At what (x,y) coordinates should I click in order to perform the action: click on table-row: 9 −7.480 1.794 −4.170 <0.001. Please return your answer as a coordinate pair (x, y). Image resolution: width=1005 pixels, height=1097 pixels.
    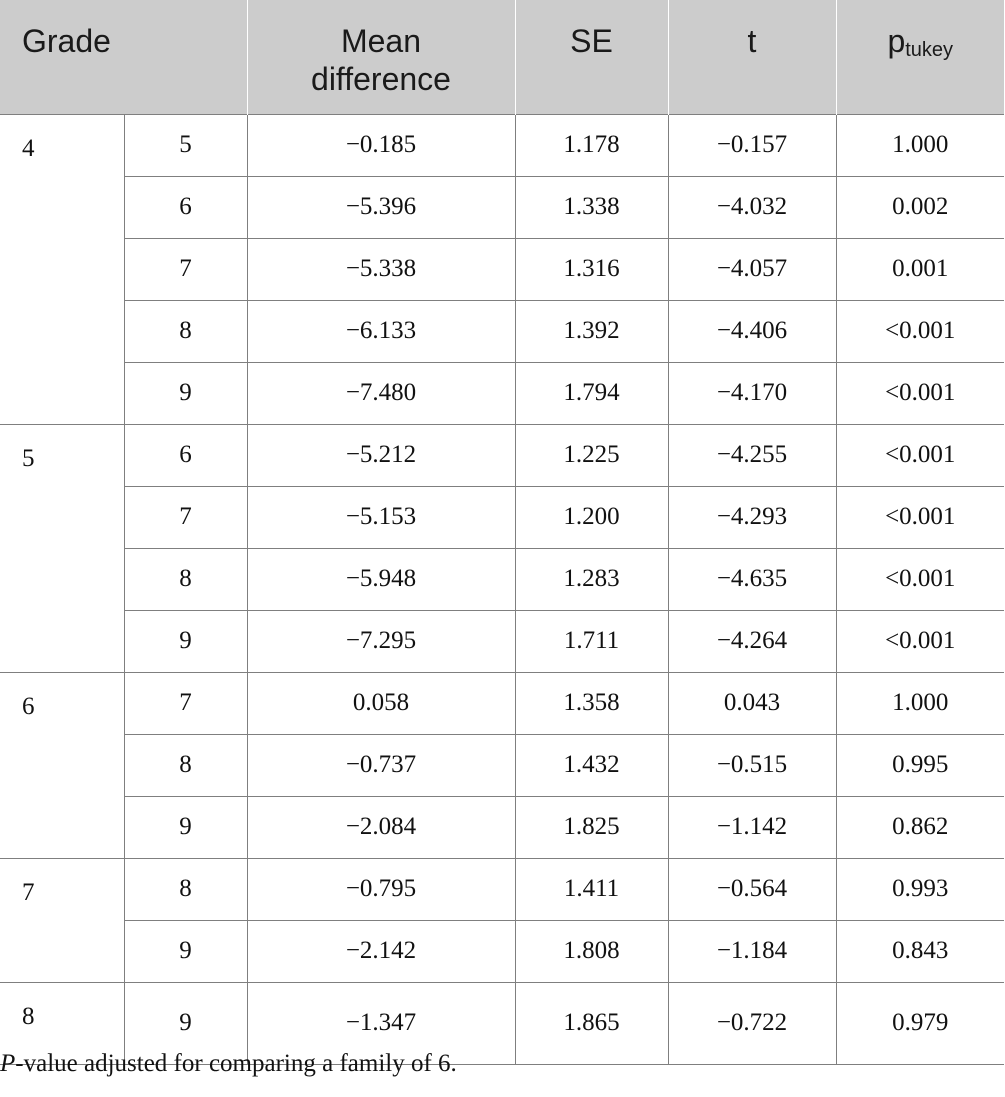
    Looking at the image, I should click on (502, 393).